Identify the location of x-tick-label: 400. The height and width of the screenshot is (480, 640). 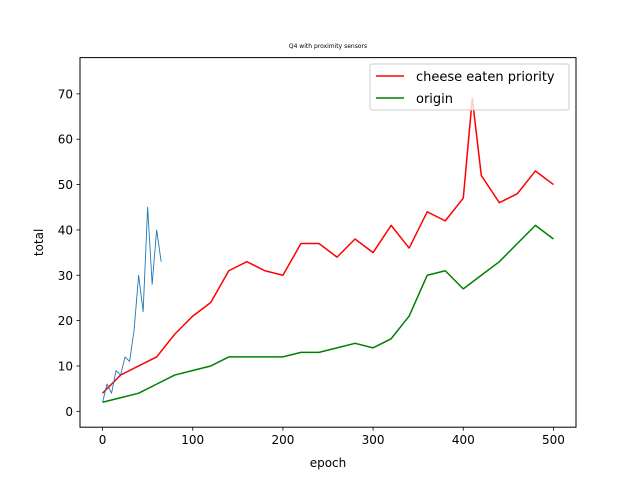
(463, 440).